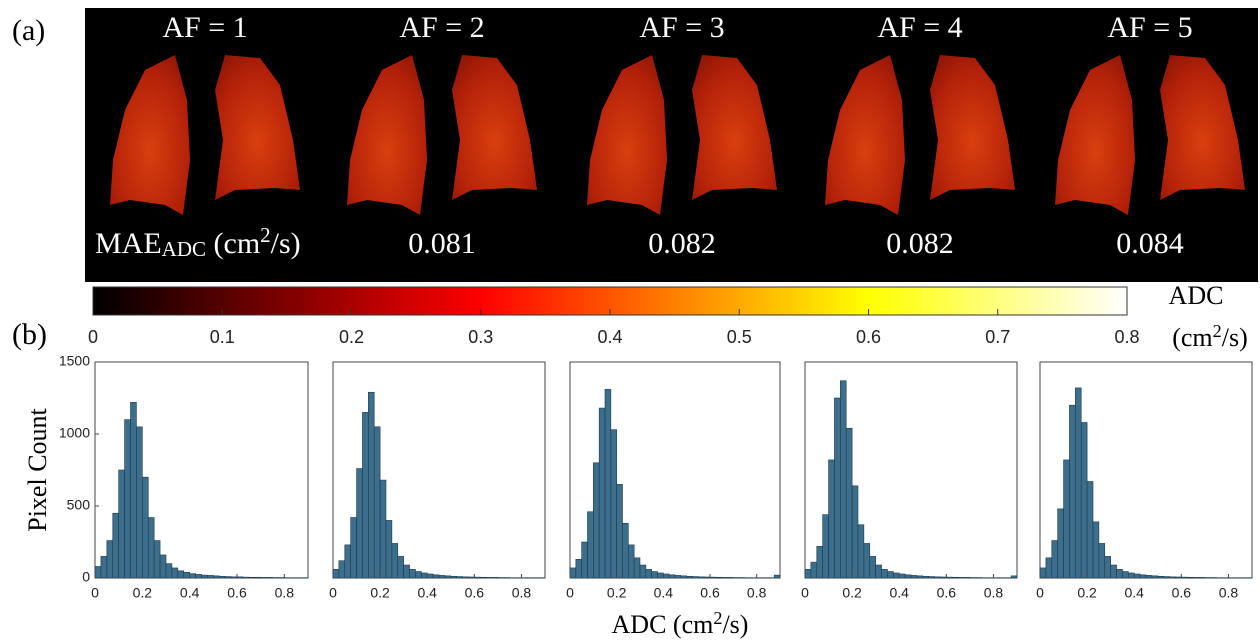 The image size is (1260, 643). I want to click on label: (cm2/s), so click(1210, 336).